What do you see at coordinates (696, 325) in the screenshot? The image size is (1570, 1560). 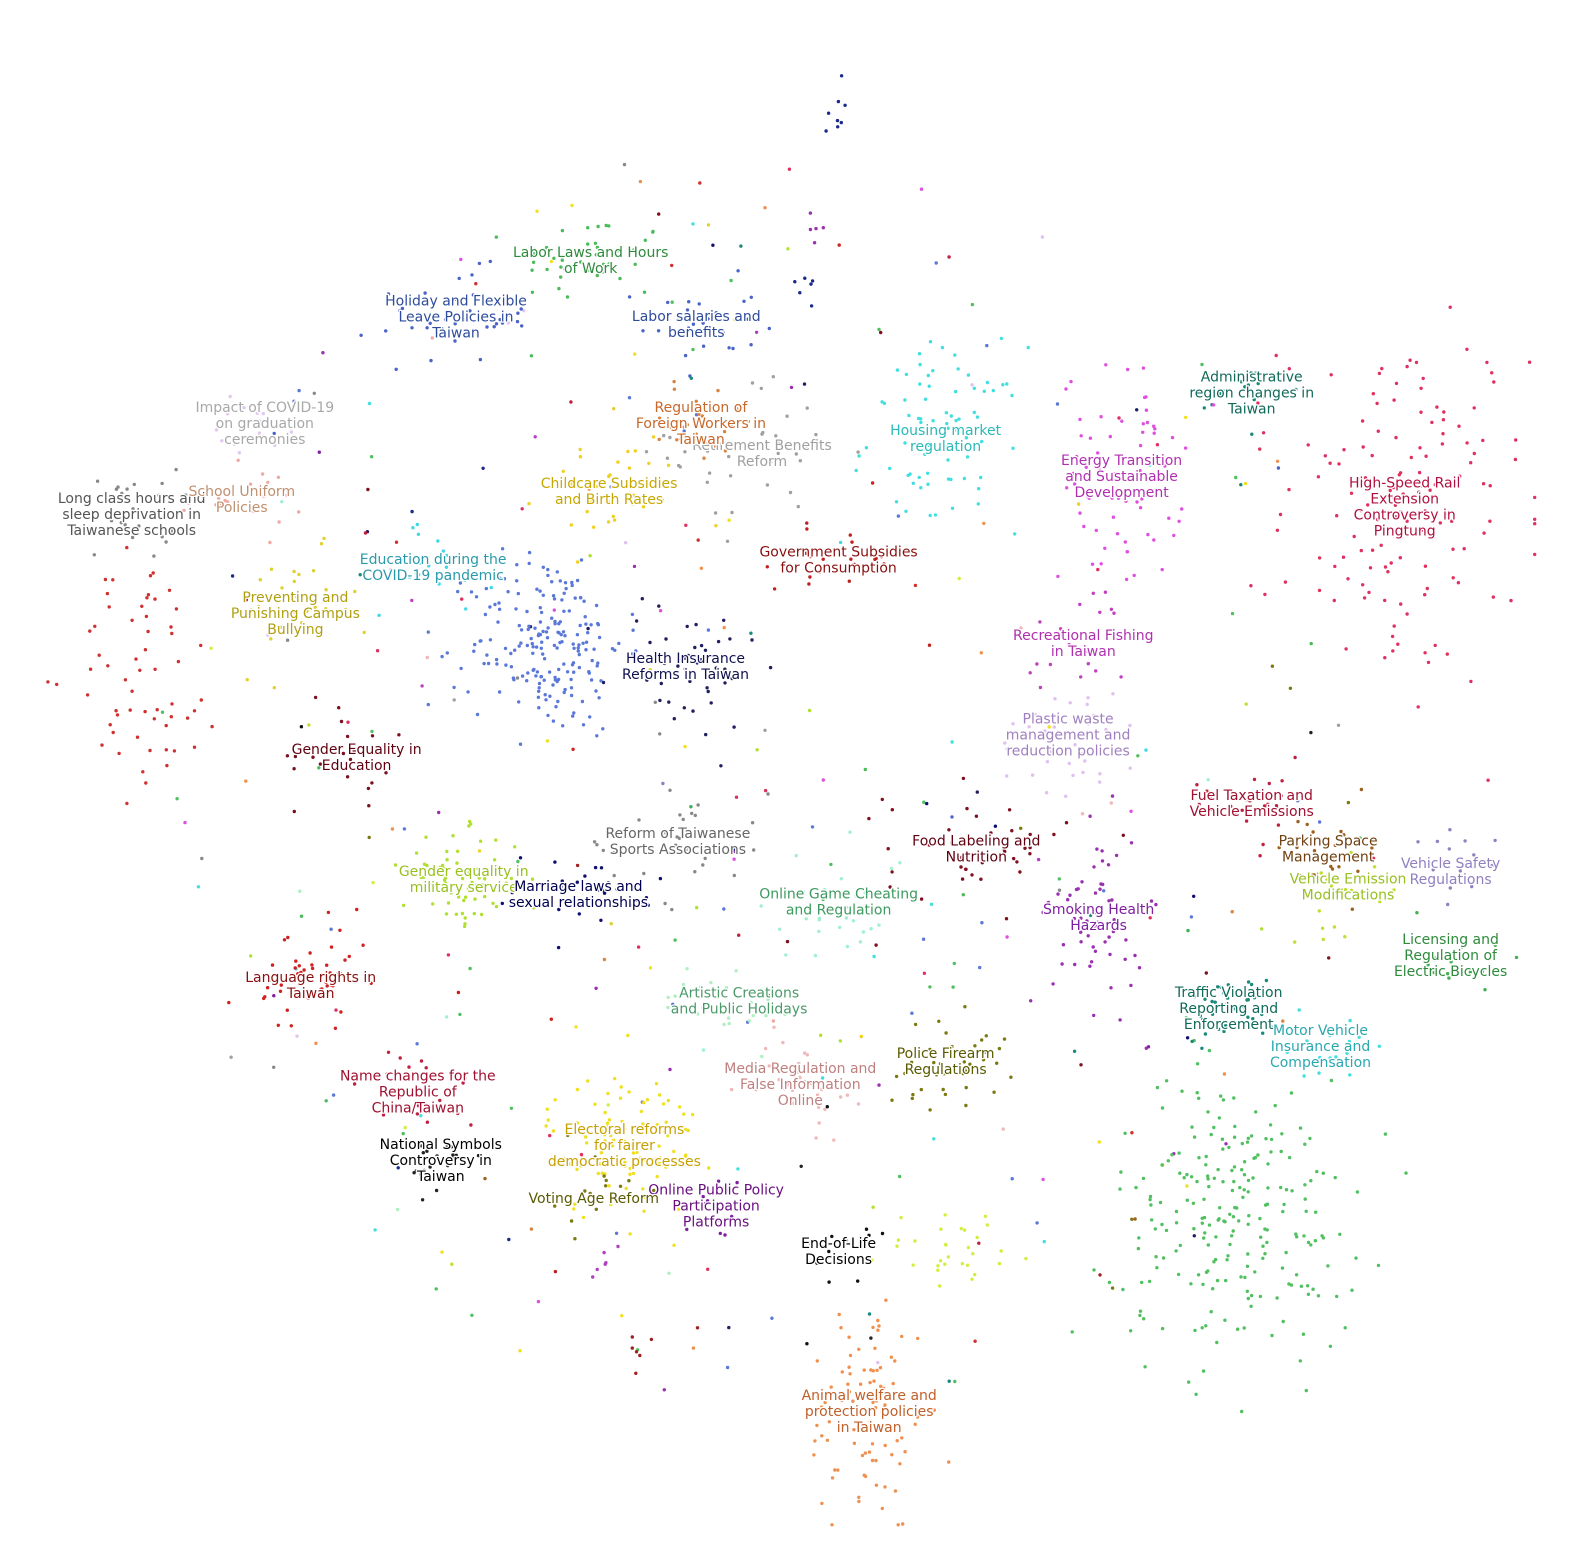 I see `cluster-label: Labor salaries and benefits` at bounding box center [696, 325].